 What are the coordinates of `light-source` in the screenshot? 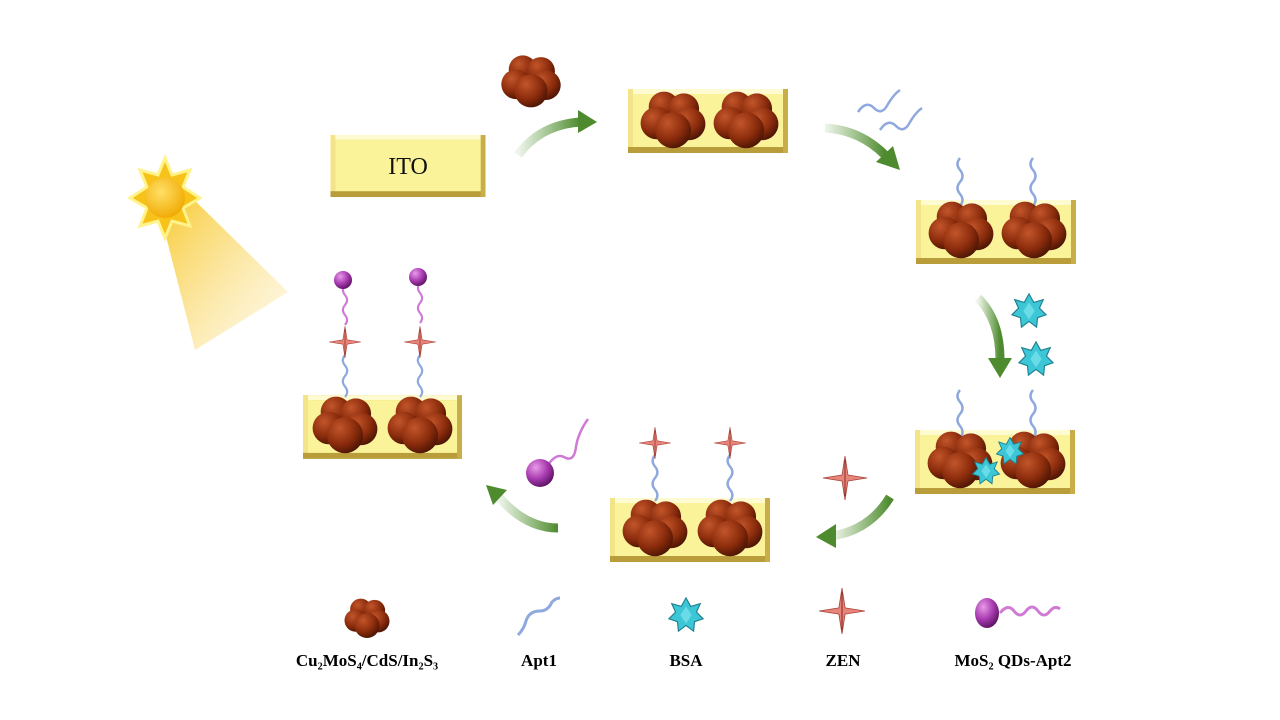 It's located at (207, 252).